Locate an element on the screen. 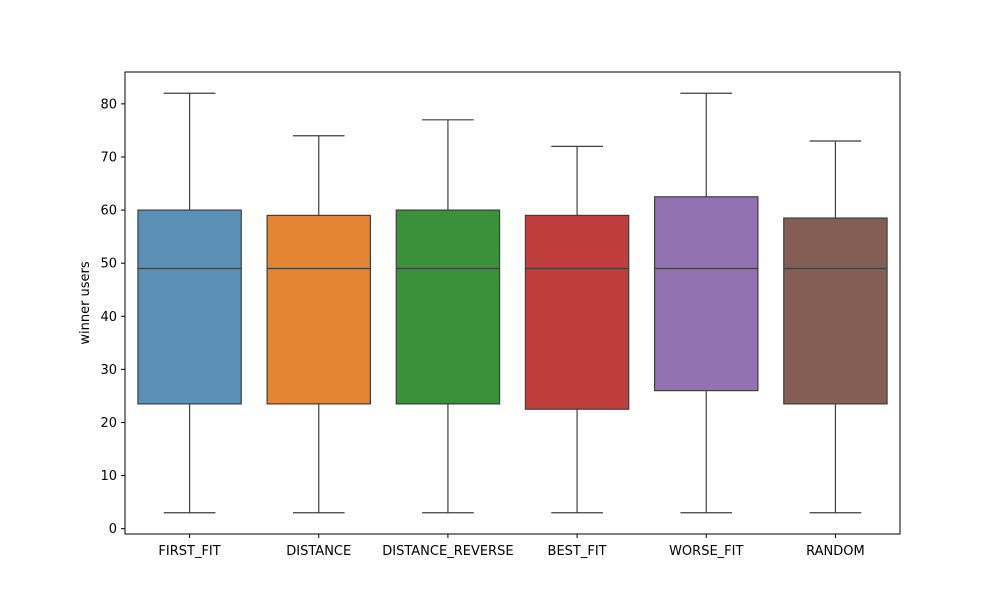  y-tick-label: 0 is located at coordinates (113, 529).